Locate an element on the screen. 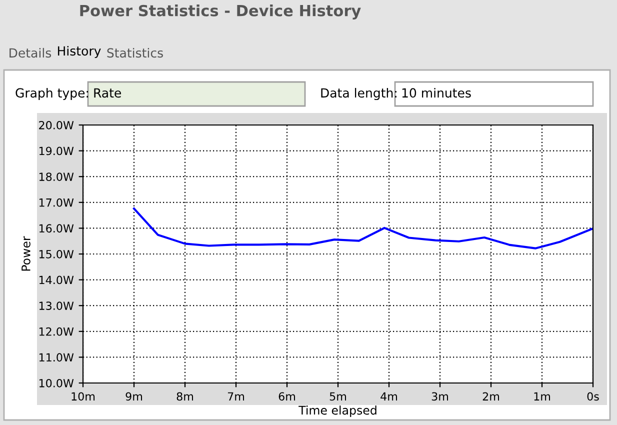  x-tick-label: 8m is located at coordinates (185, 396).